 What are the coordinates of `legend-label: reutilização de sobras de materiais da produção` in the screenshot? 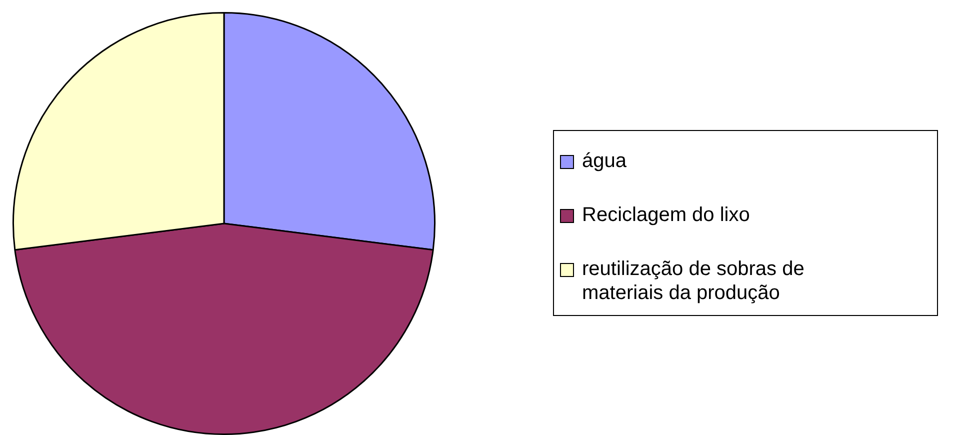 It's located at (694, 281).